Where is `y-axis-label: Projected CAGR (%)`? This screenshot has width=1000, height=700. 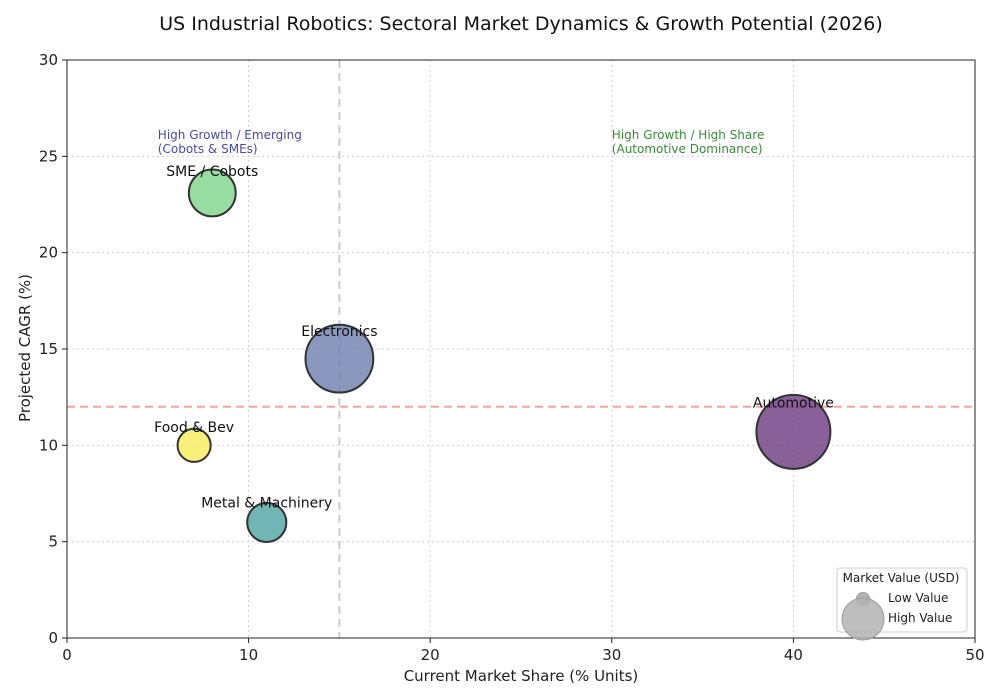 y-axis-label: Projected CAGR (%) is located at coordinates (25, 348).